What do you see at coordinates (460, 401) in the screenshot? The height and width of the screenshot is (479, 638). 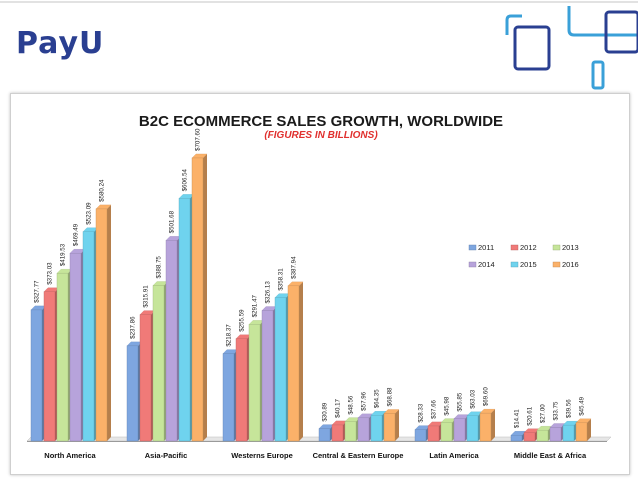 I see `data-label-latin-america-2014: $55.85` at bounding box center [460, 401].